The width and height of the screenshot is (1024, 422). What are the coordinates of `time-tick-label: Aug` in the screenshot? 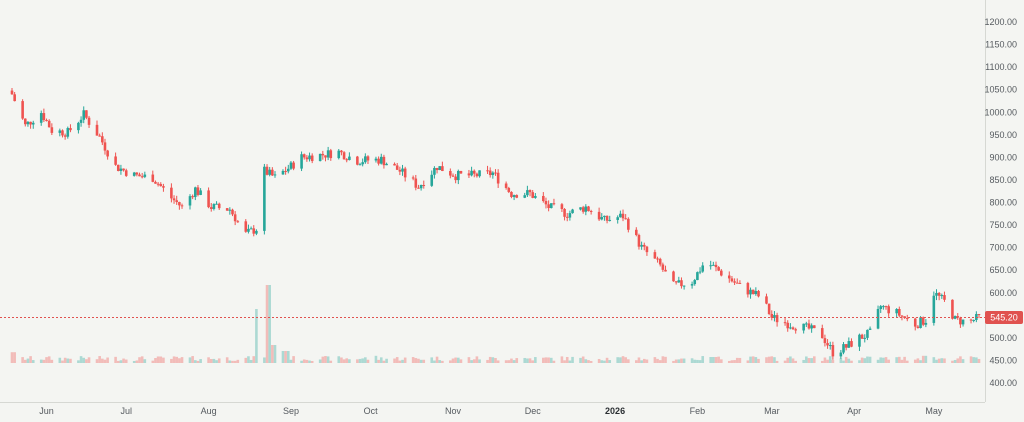 It's located at (209, 411).